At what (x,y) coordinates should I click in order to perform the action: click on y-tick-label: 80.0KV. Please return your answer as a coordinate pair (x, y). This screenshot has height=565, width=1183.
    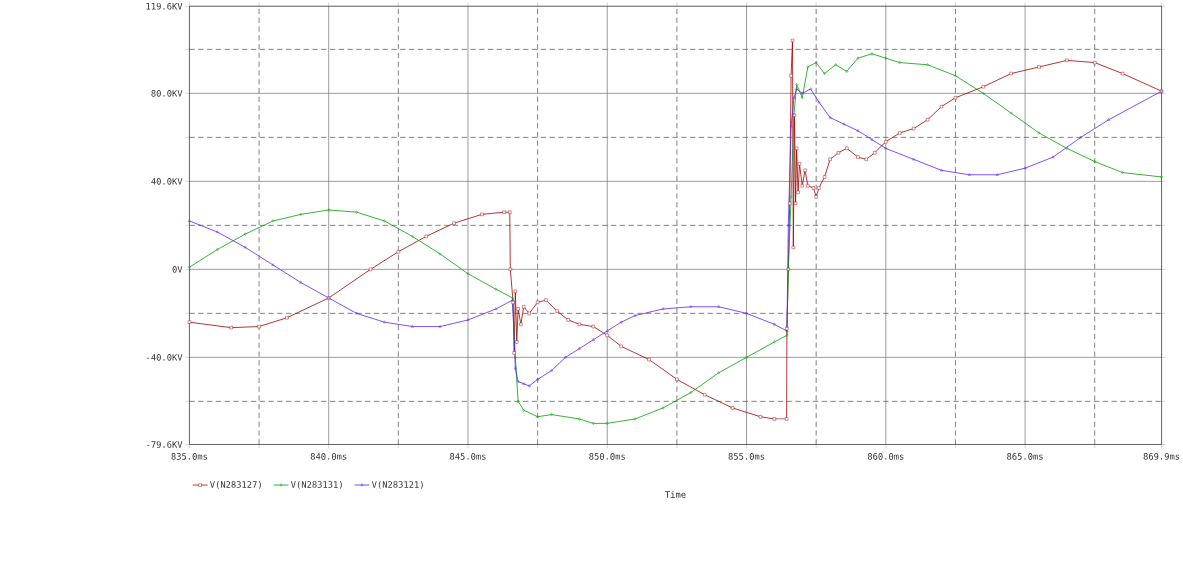
    Looking at the image, I should click on (167, 93).